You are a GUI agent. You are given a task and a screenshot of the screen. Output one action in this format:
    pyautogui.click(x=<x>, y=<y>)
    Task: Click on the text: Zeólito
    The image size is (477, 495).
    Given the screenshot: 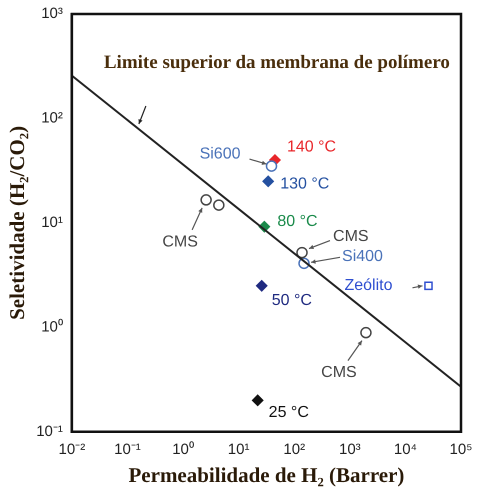 What is the action you would take?
    pyautogui.click(x=368, y=285)
    